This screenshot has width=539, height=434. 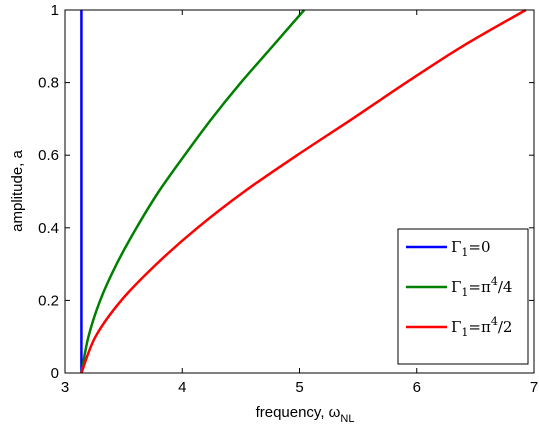 I want to click on legend-label-2-tail: /2, so click(x=505, y=327).